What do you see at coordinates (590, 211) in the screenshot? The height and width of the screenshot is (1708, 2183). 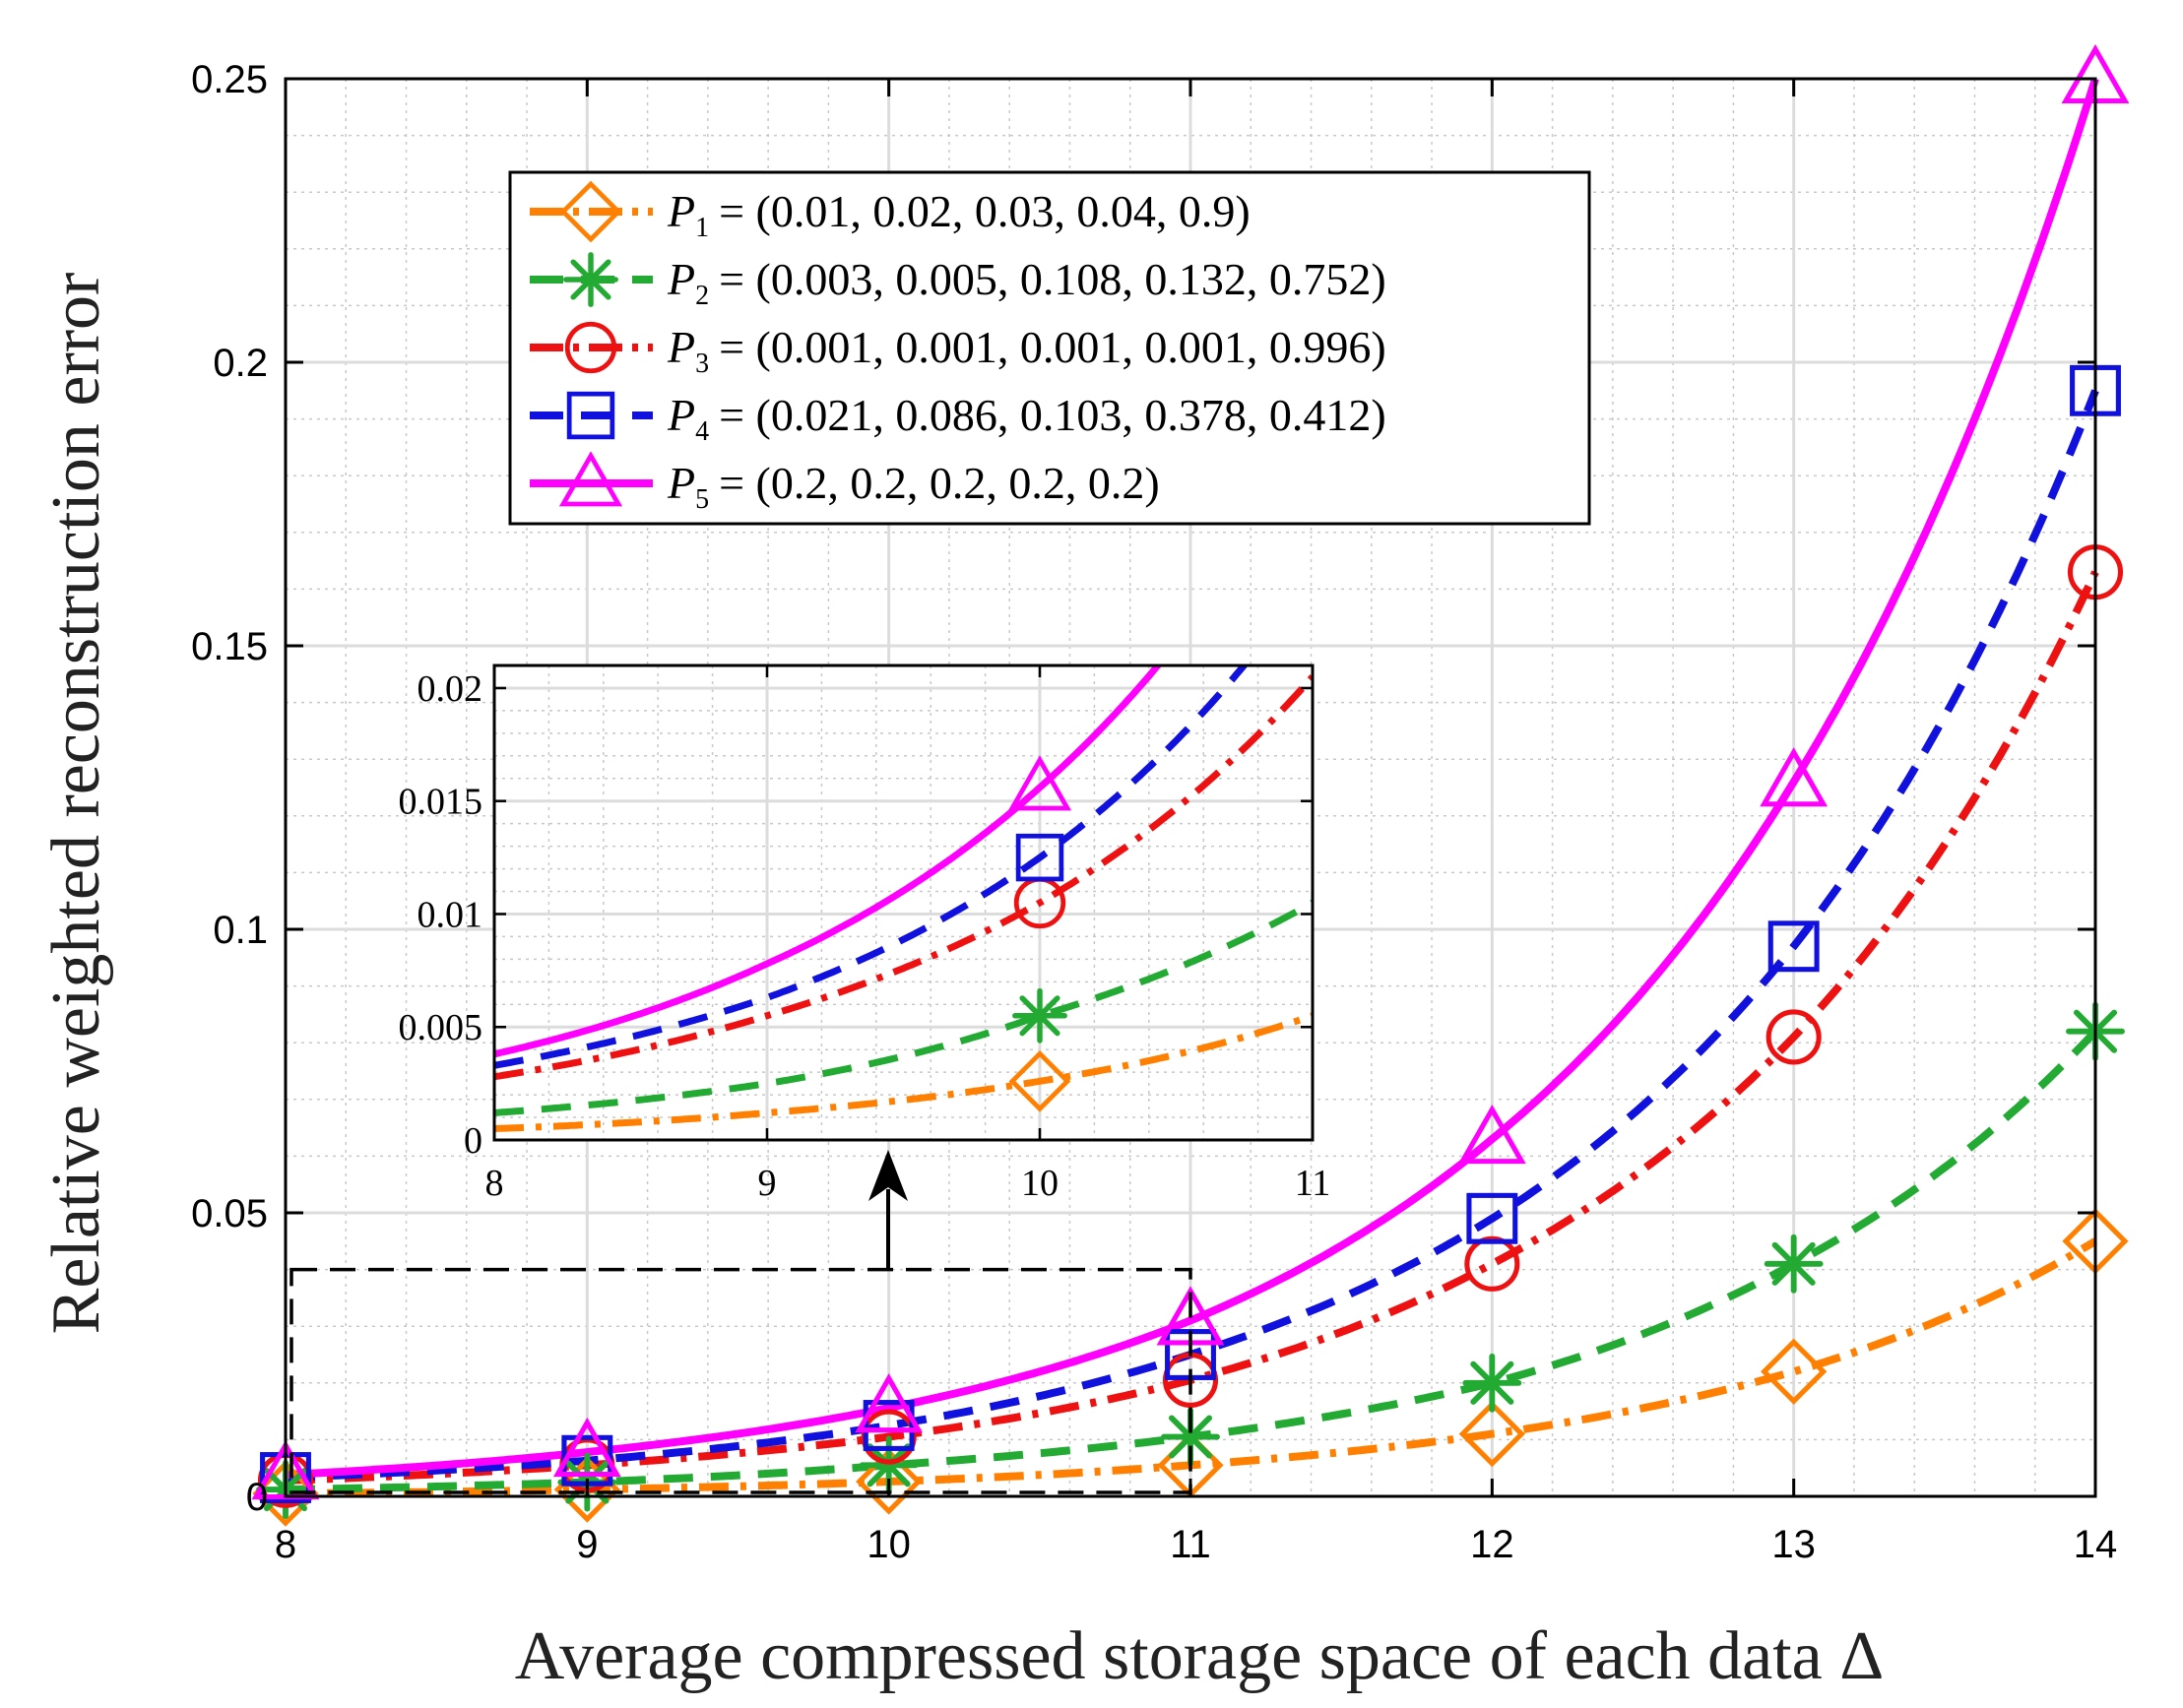 I see `legend-marker-p1` at bounding box center [590, 211].